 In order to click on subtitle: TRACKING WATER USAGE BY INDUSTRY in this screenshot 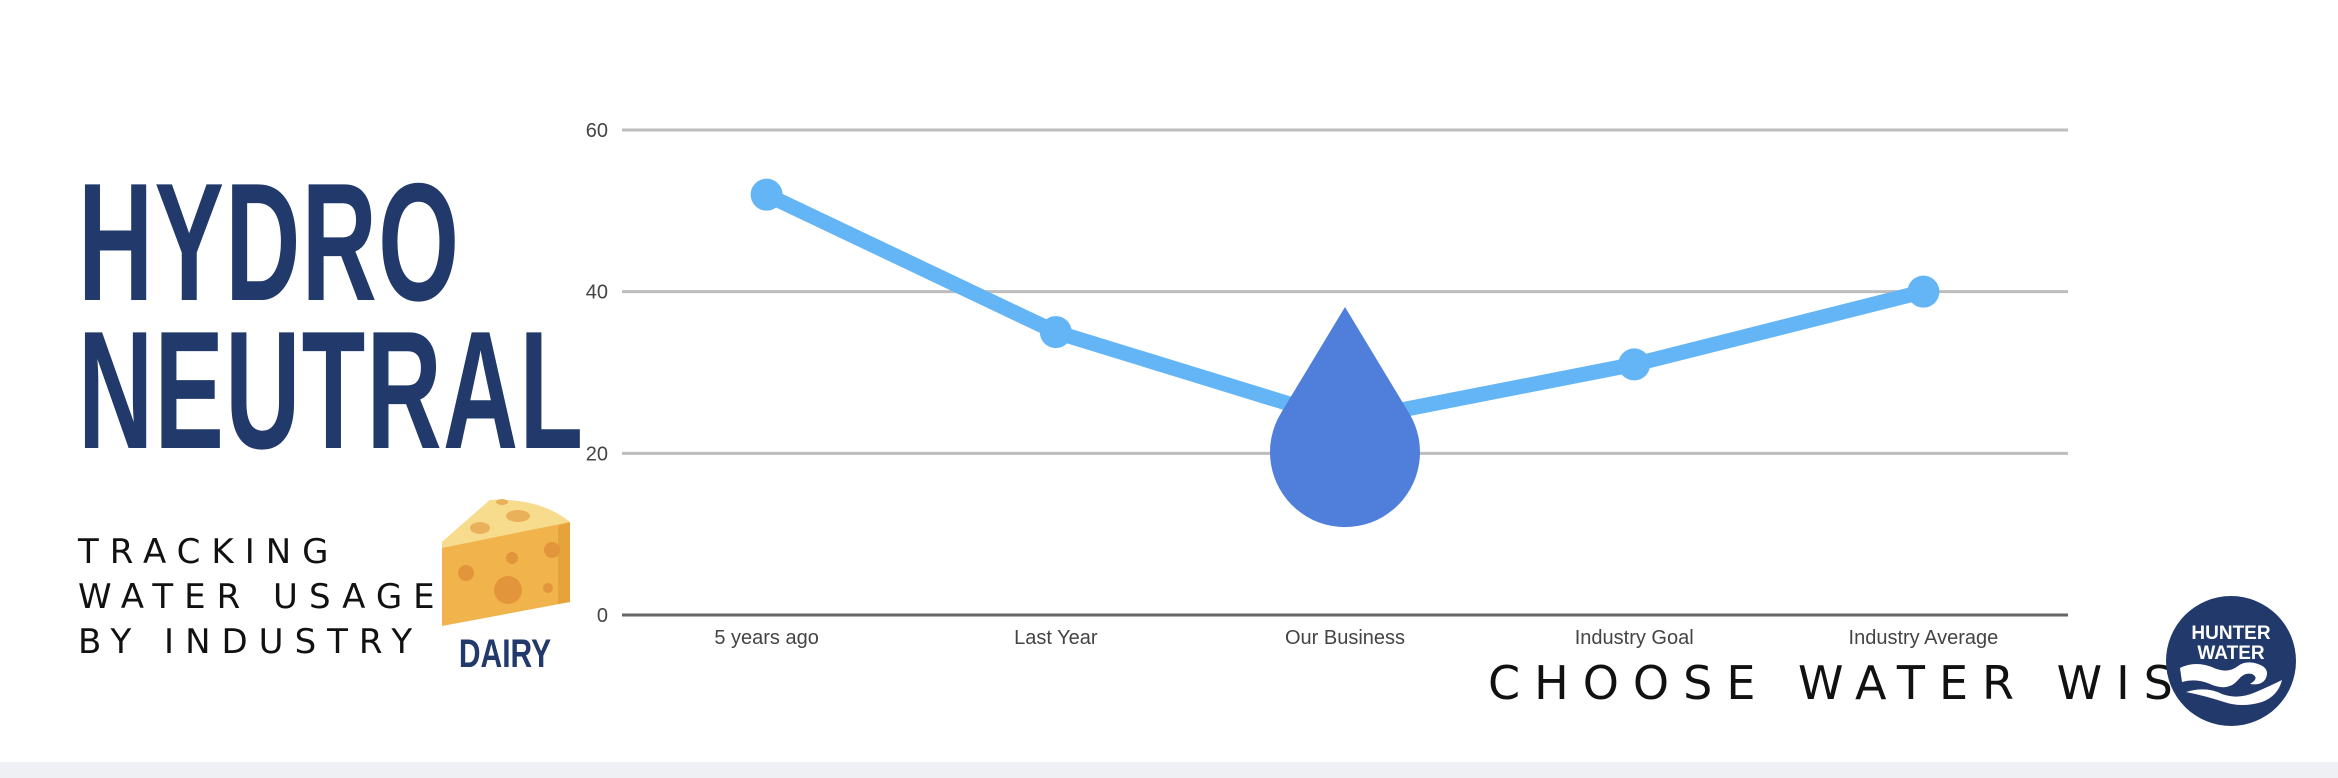, I will do `click(262, 597)`.